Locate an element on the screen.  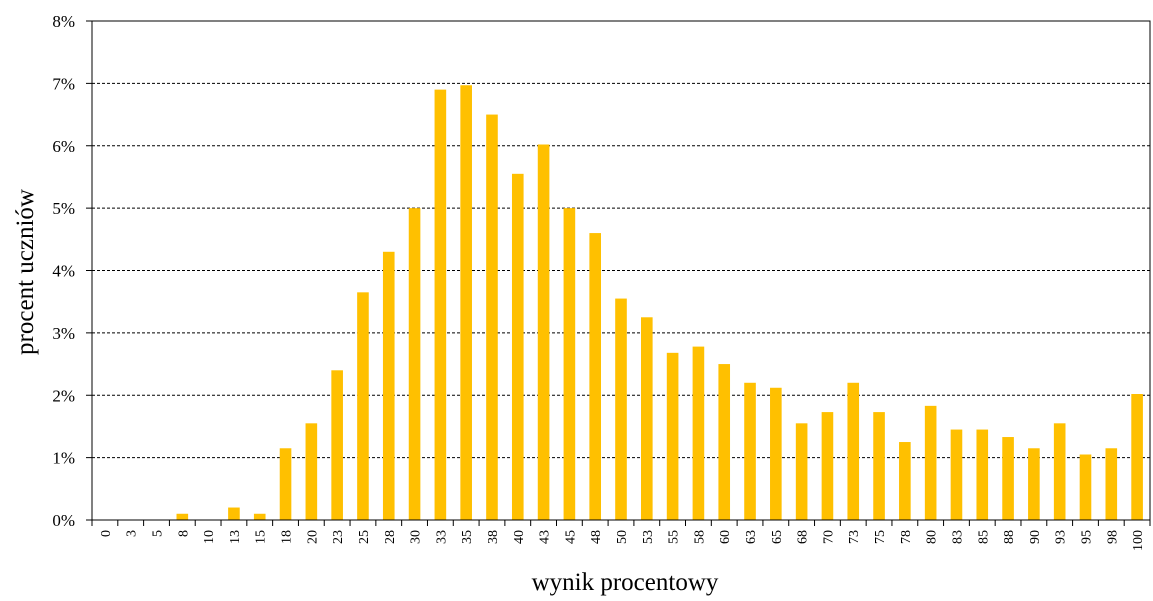
x-tick-label: 18 is located at coordinates (287, 537).